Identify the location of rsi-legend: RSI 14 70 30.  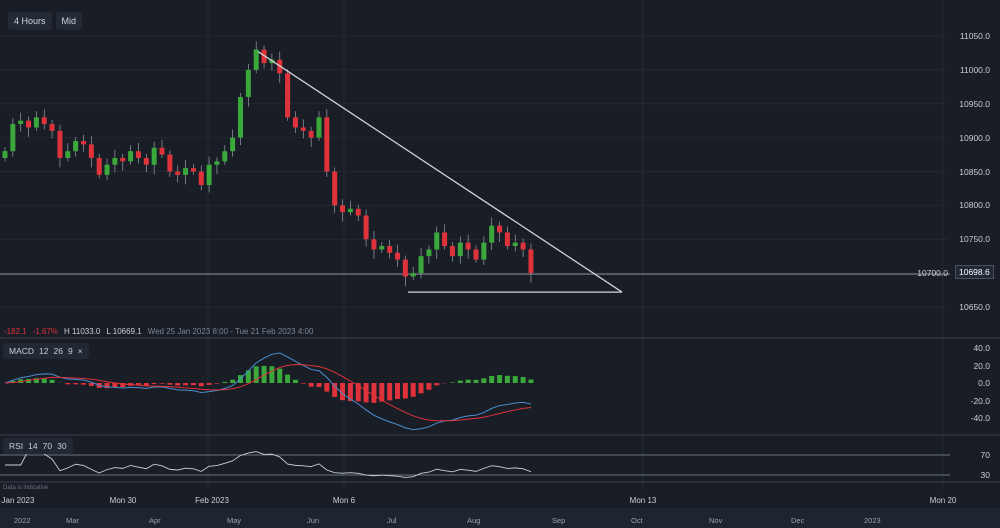
(38, 446).